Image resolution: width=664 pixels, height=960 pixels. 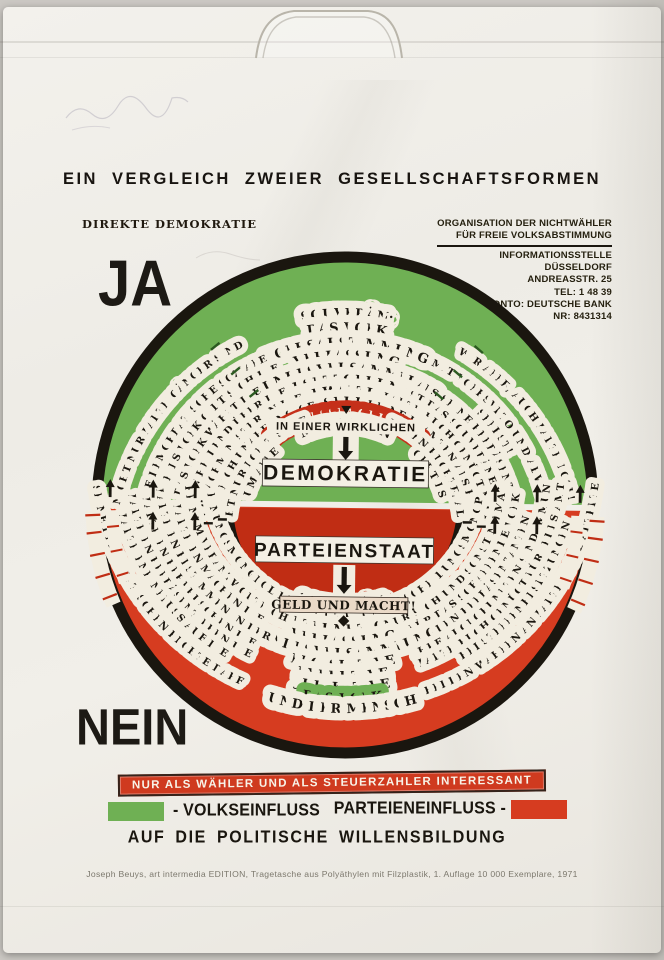 I want to click on poster-title: EIN VERGLEICH ZWEIER GESELLSCHAFTSFORMEN, so click(x=332, y=179).